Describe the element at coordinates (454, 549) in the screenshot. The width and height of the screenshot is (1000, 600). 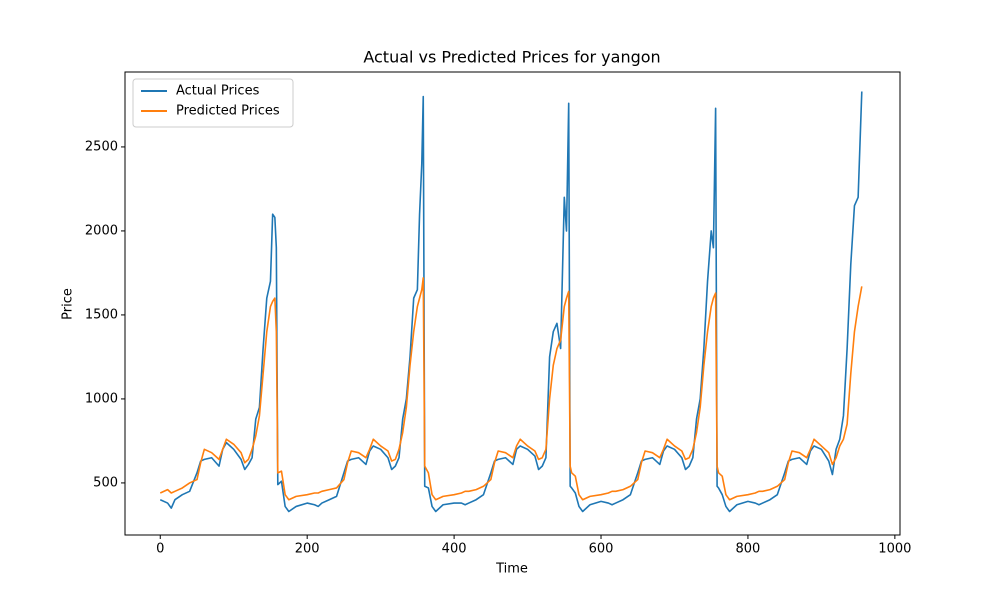
I see `x-tick-label: 400` at that location.